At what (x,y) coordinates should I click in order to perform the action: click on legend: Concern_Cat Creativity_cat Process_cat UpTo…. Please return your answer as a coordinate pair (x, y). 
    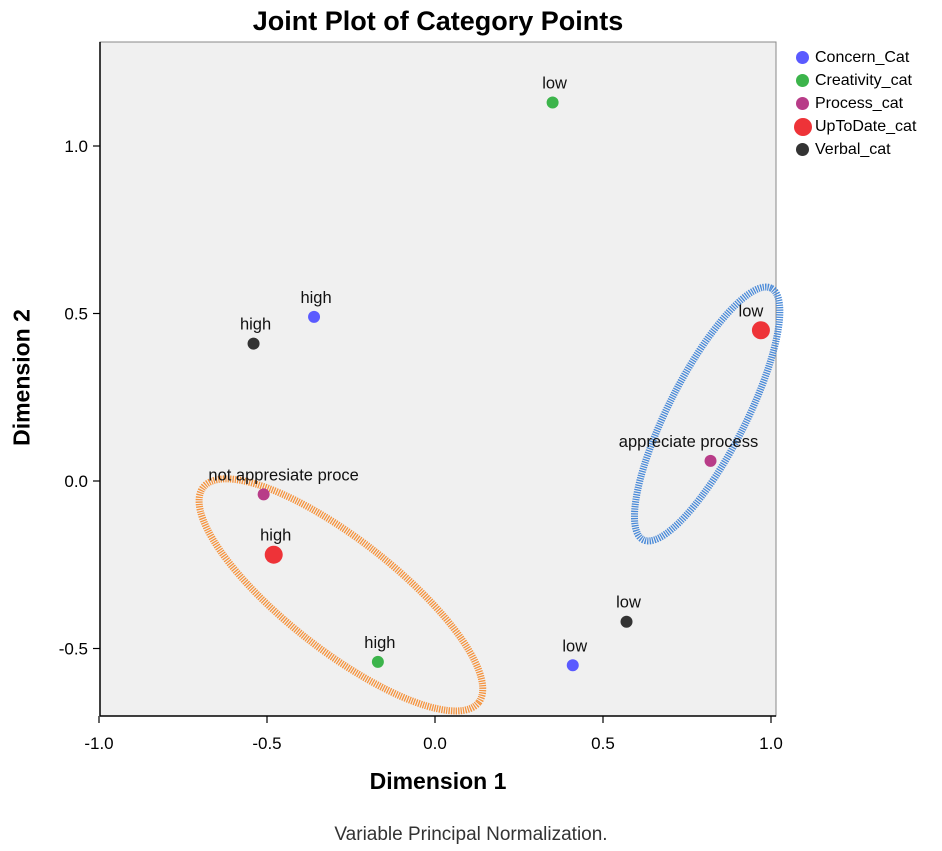
    Looking at the image, I should click on (855, 103).